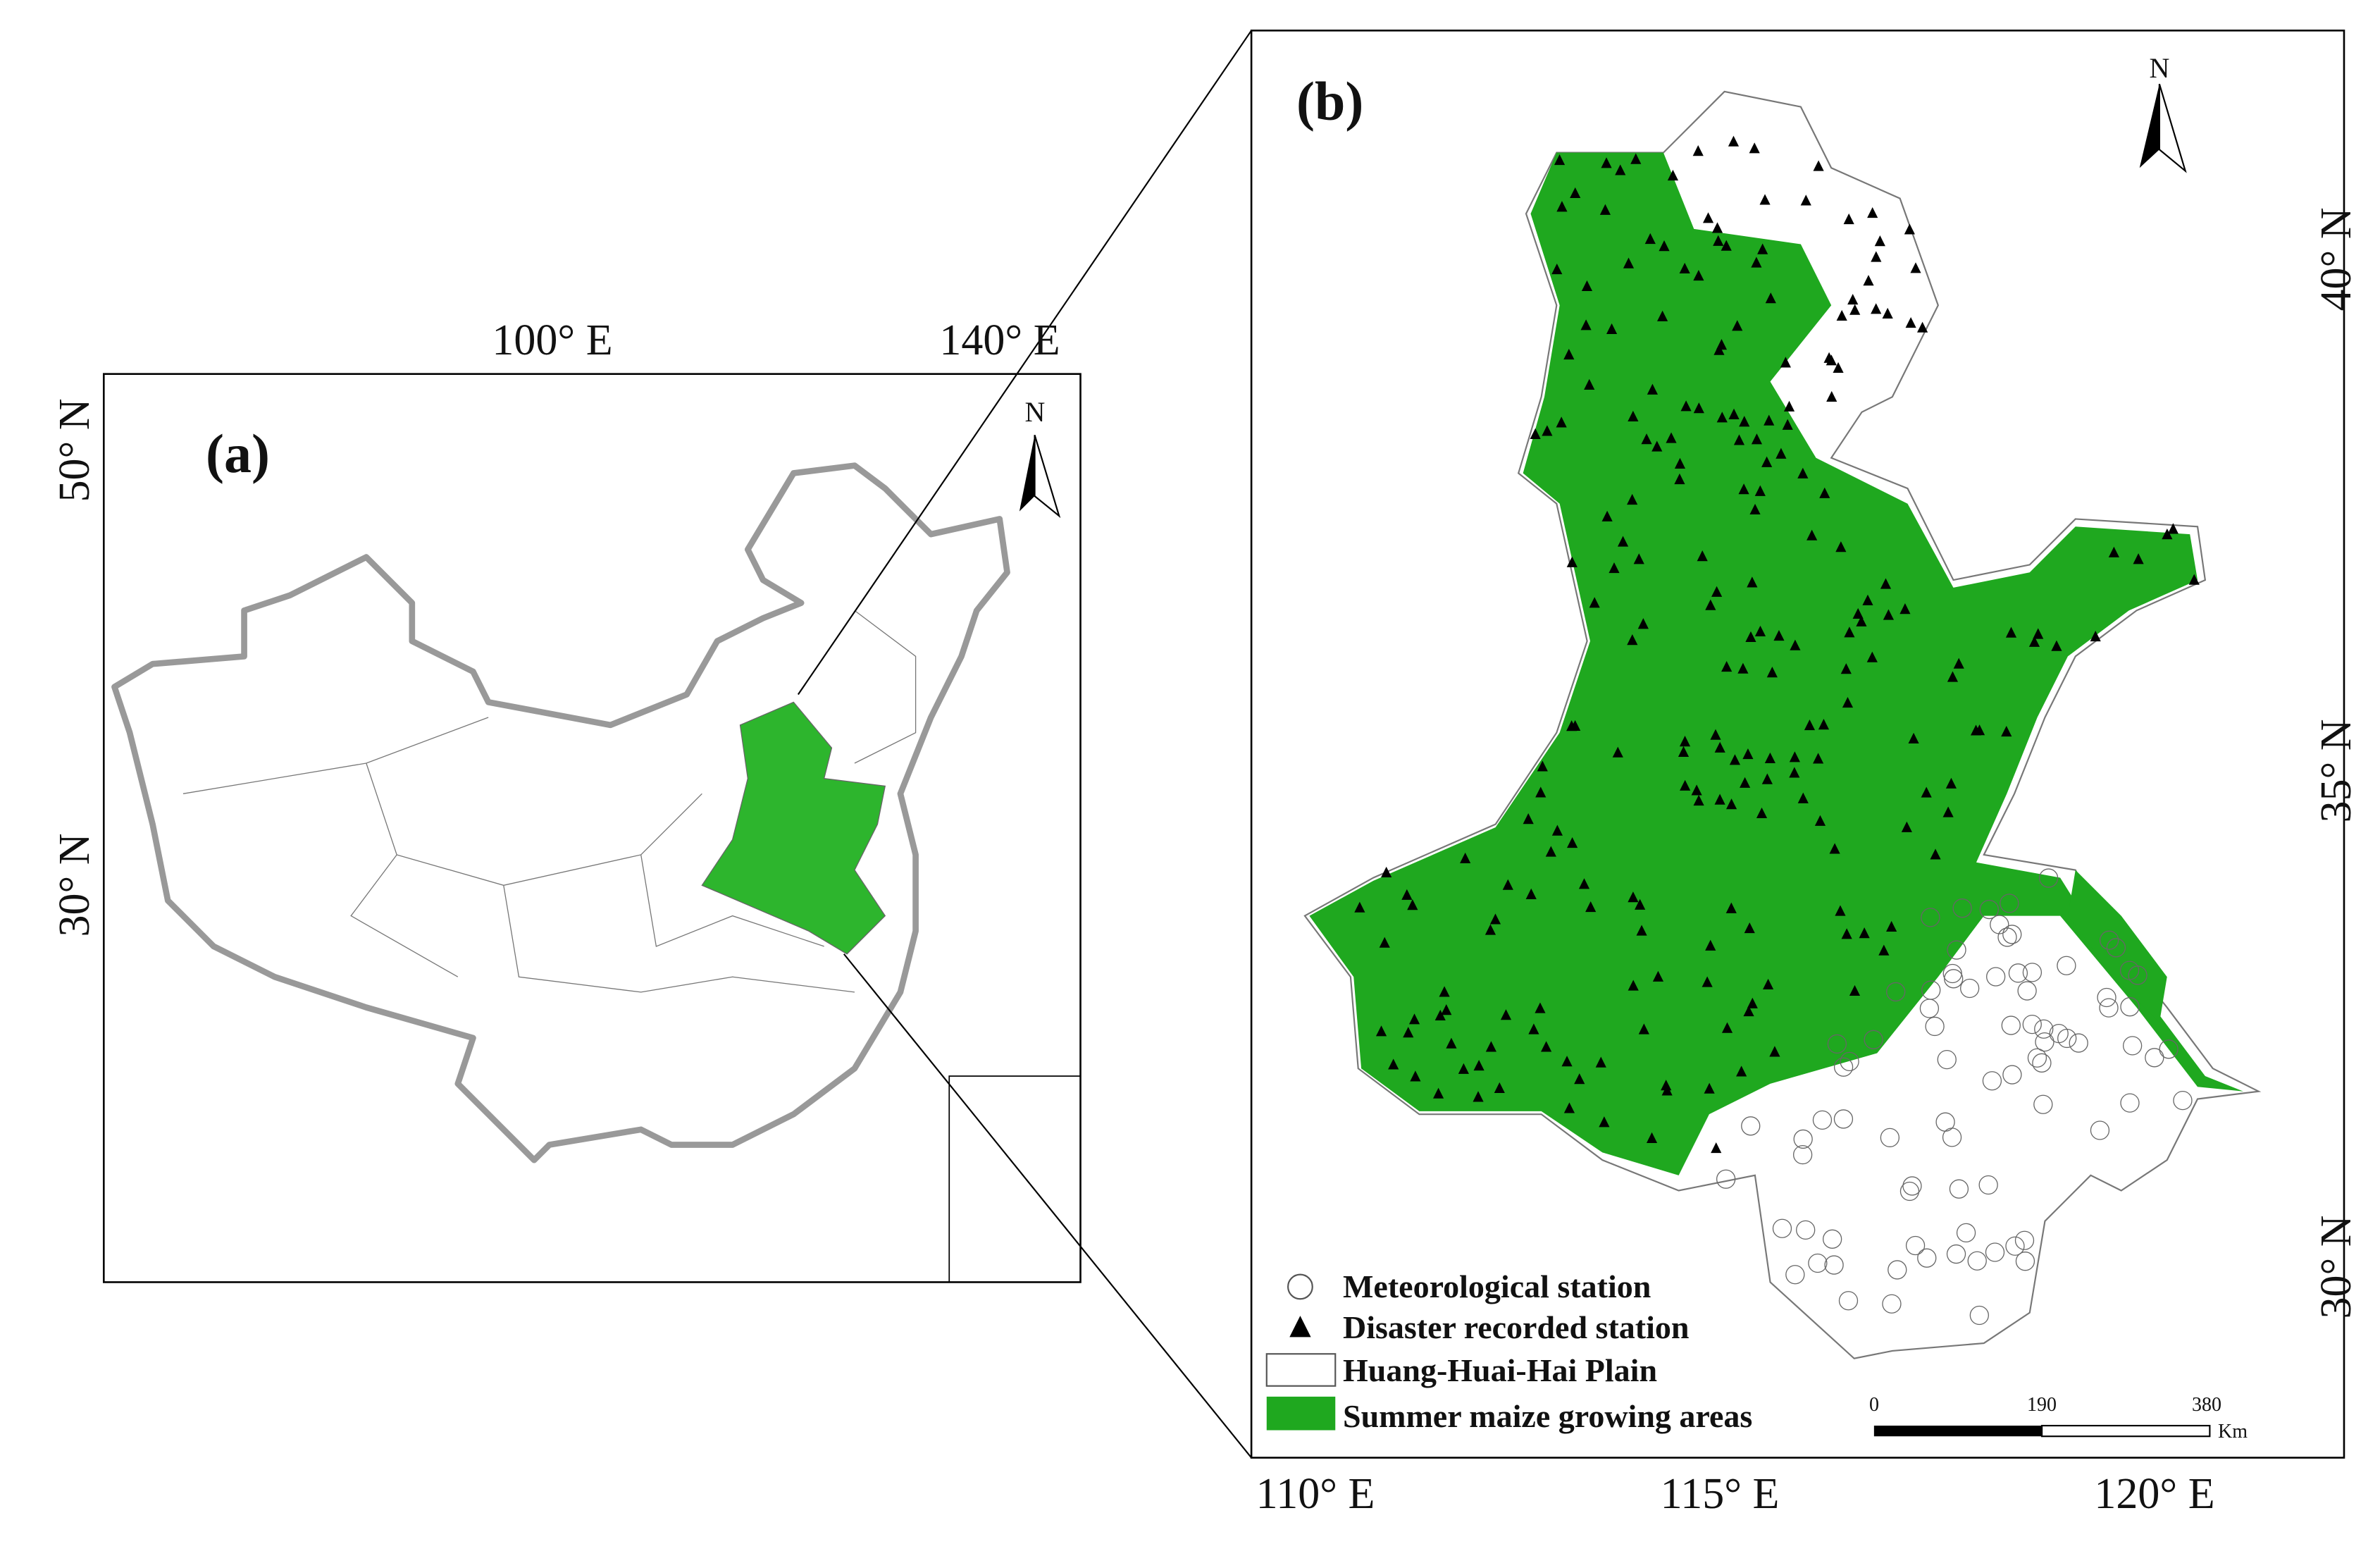 The width and height of the screenshot is (2380, 1544). I want to click on legend-triangle, so click(1300, 1327).